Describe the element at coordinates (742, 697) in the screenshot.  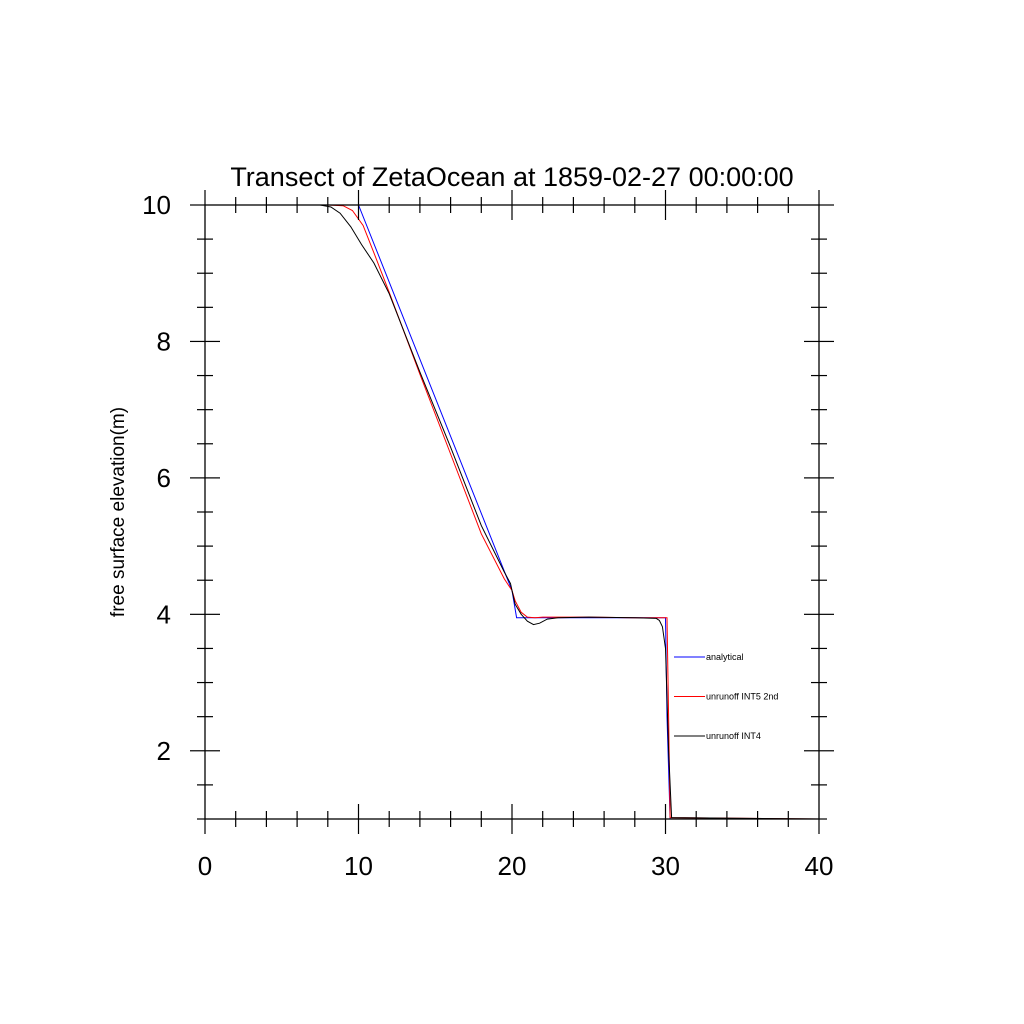
I see `legend-label: unrunoff INT5 2nd` at that location.